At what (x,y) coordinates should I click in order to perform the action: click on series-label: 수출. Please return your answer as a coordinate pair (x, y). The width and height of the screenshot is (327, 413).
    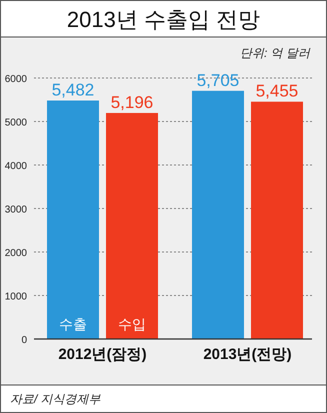
    Looking at the image, I should click on (73, 324).